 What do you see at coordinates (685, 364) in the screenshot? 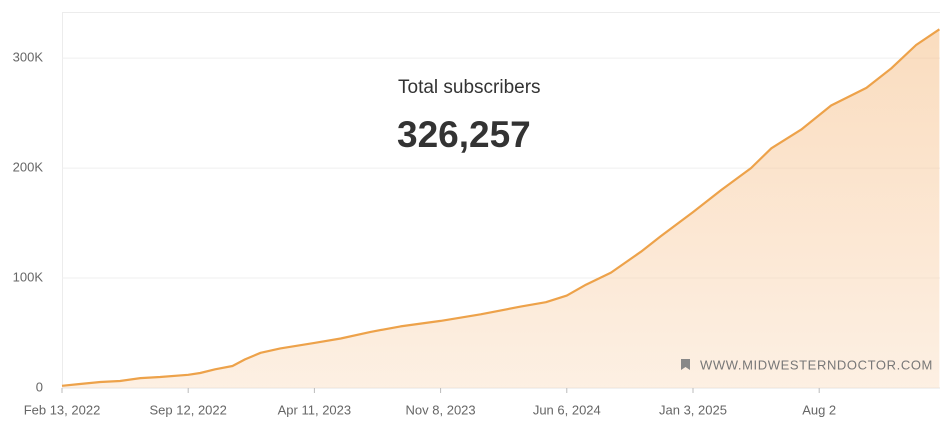
I see `watermark-icon` at bounding box center [685, 364].